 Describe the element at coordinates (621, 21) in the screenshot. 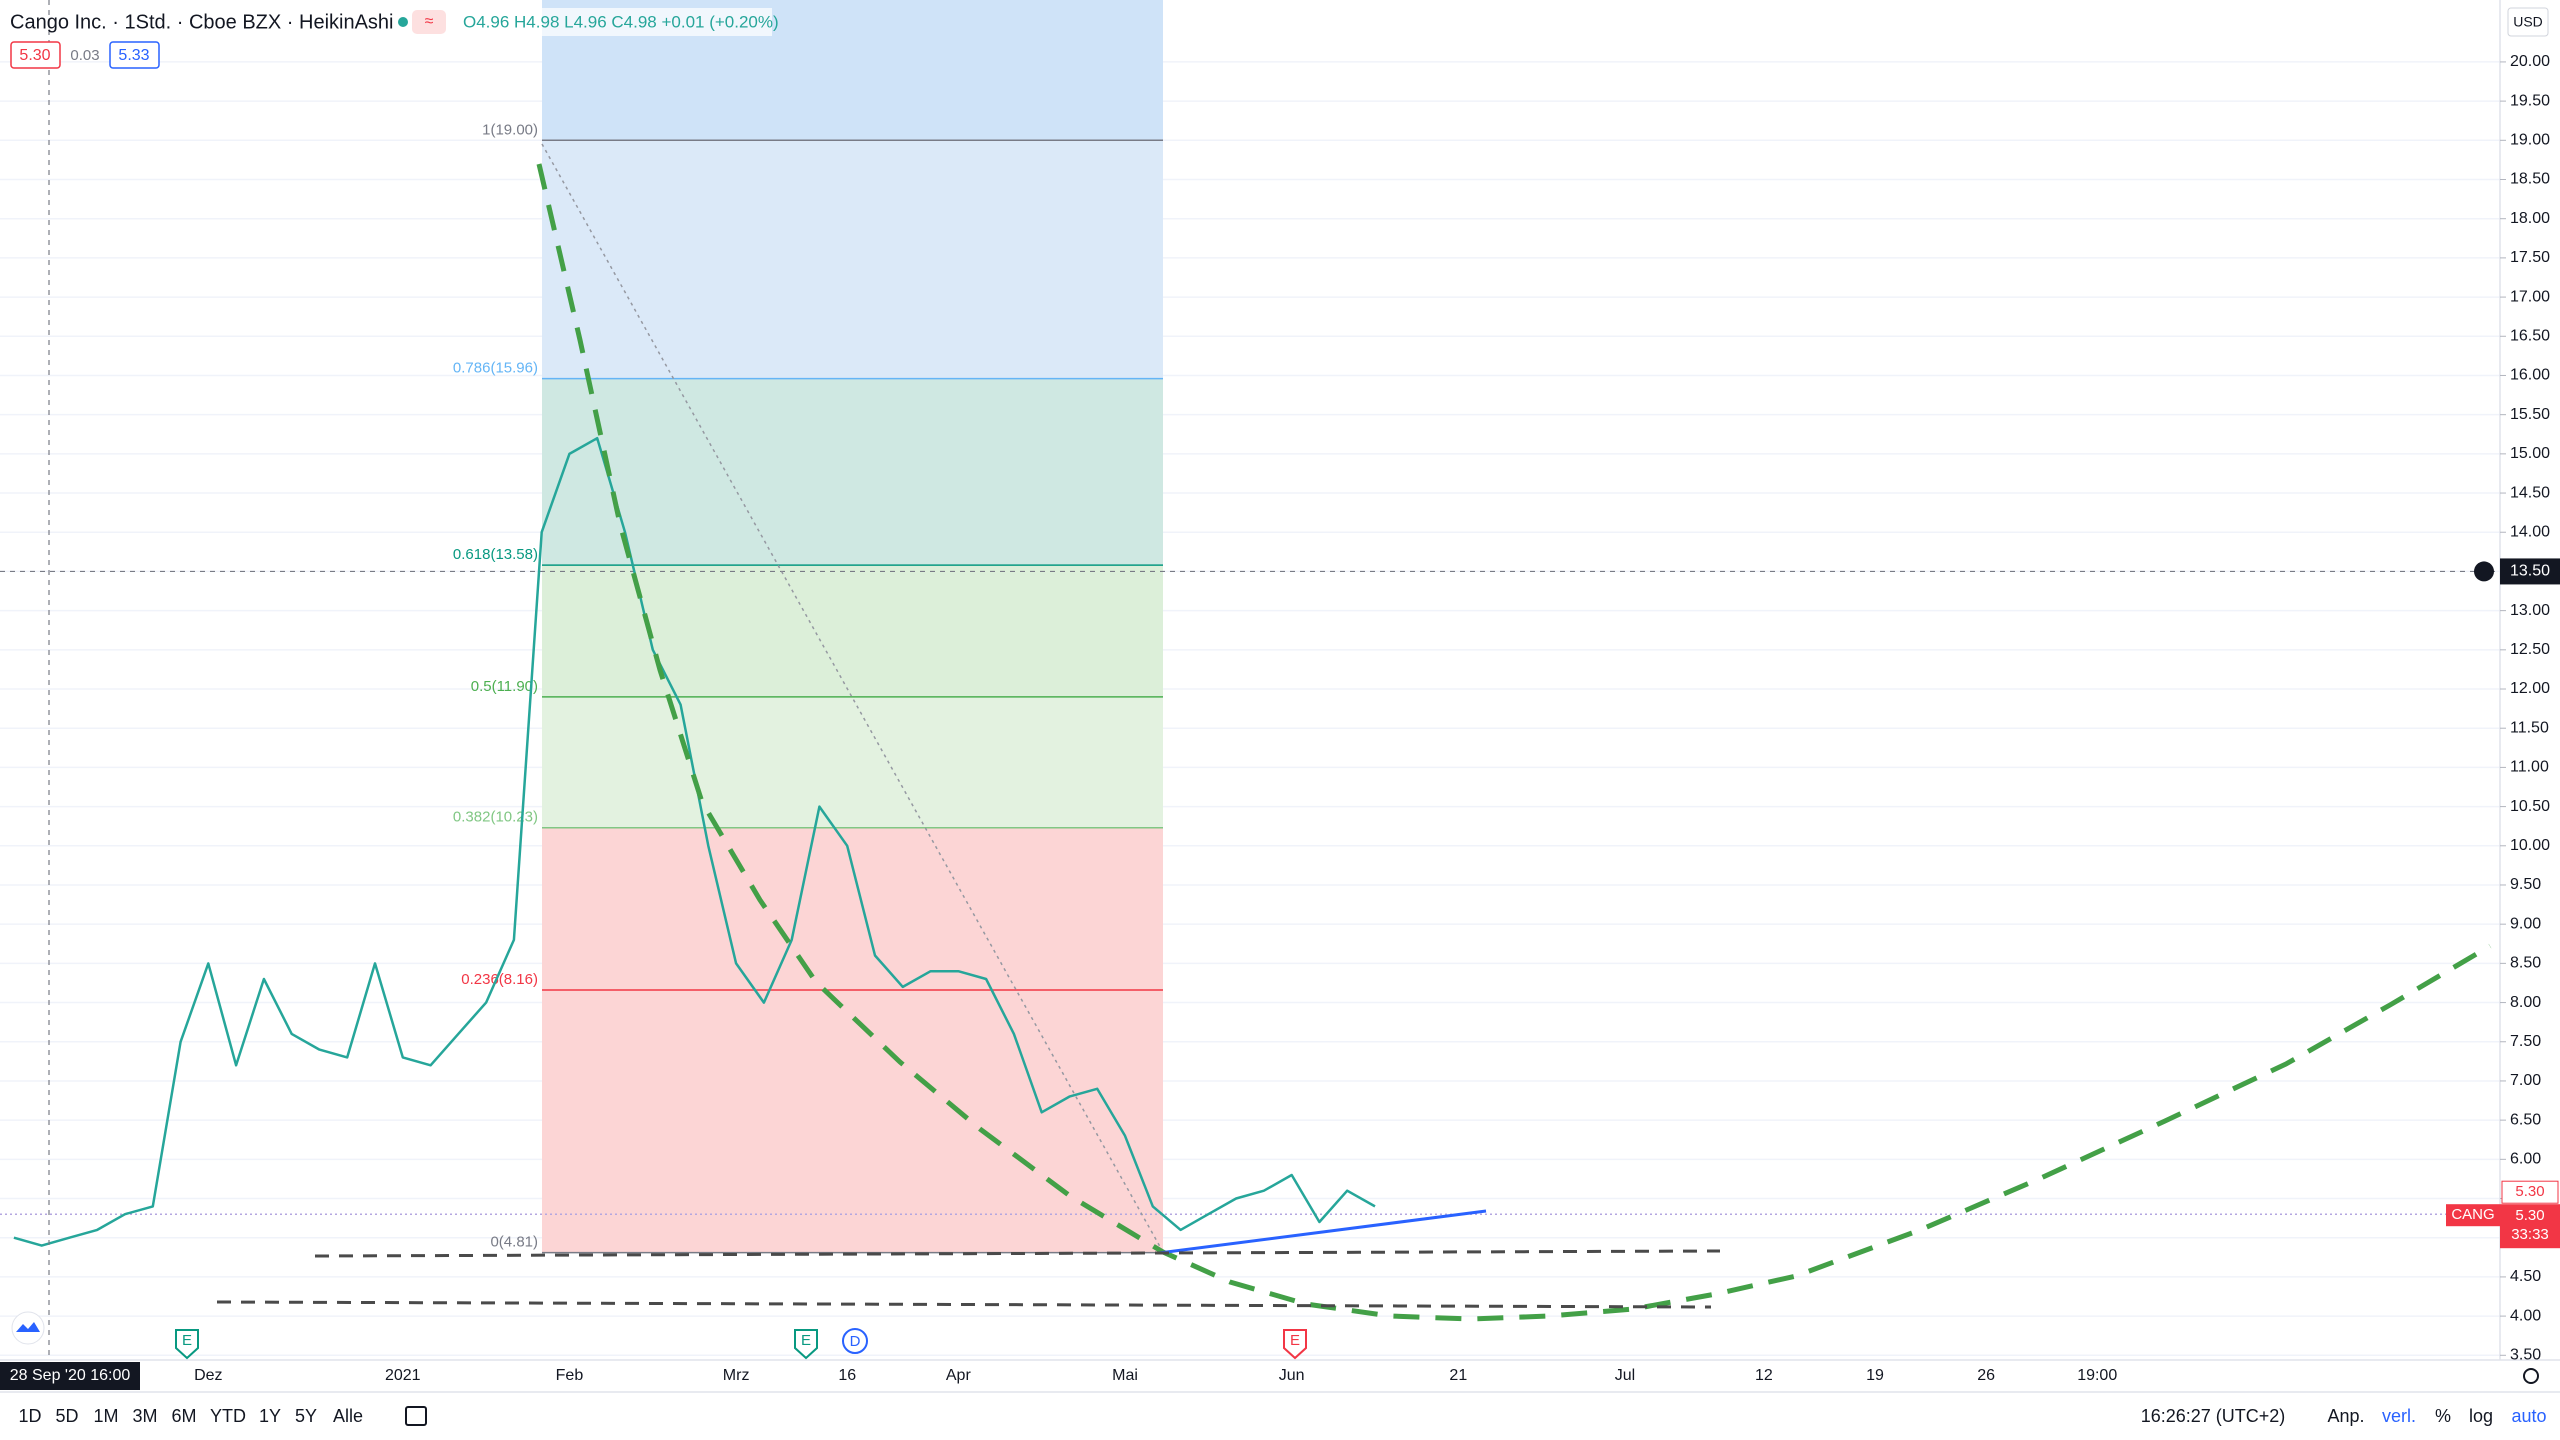

I see `ohlc-values: O4.96 H4.98 L4.96 C4.98 +0.01 (+0.20%)` at that location.